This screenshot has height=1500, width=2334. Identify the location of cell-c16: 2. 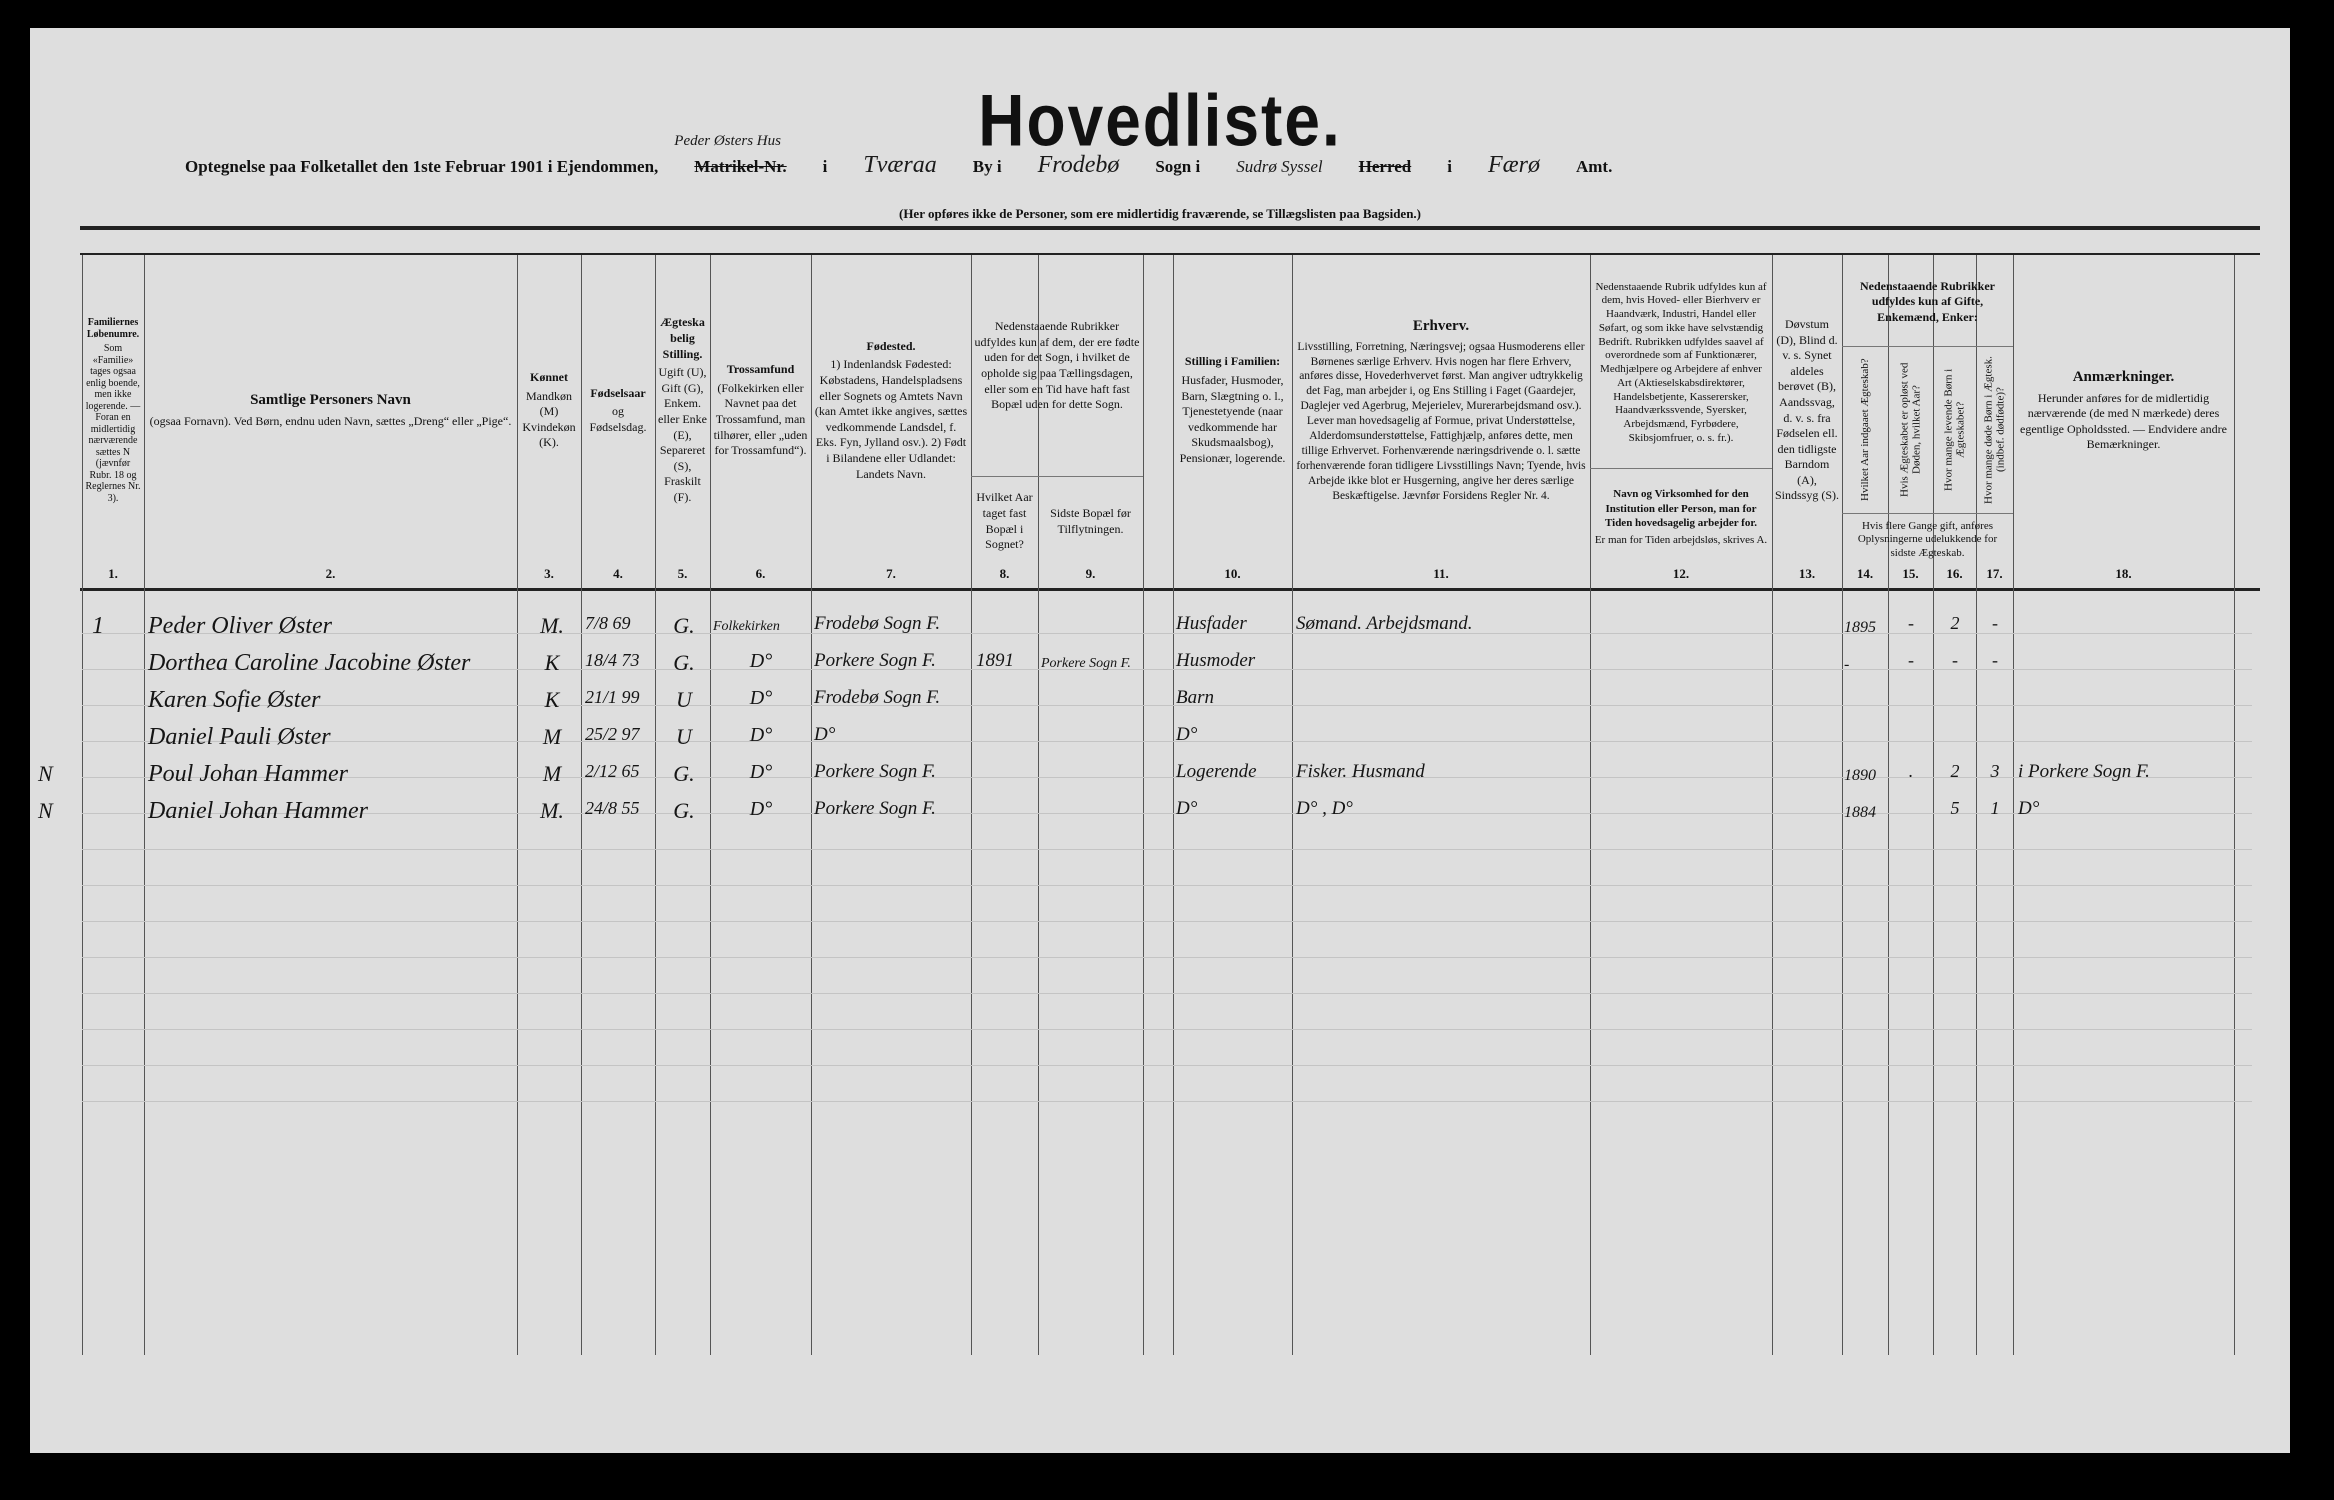
(1955, 623).